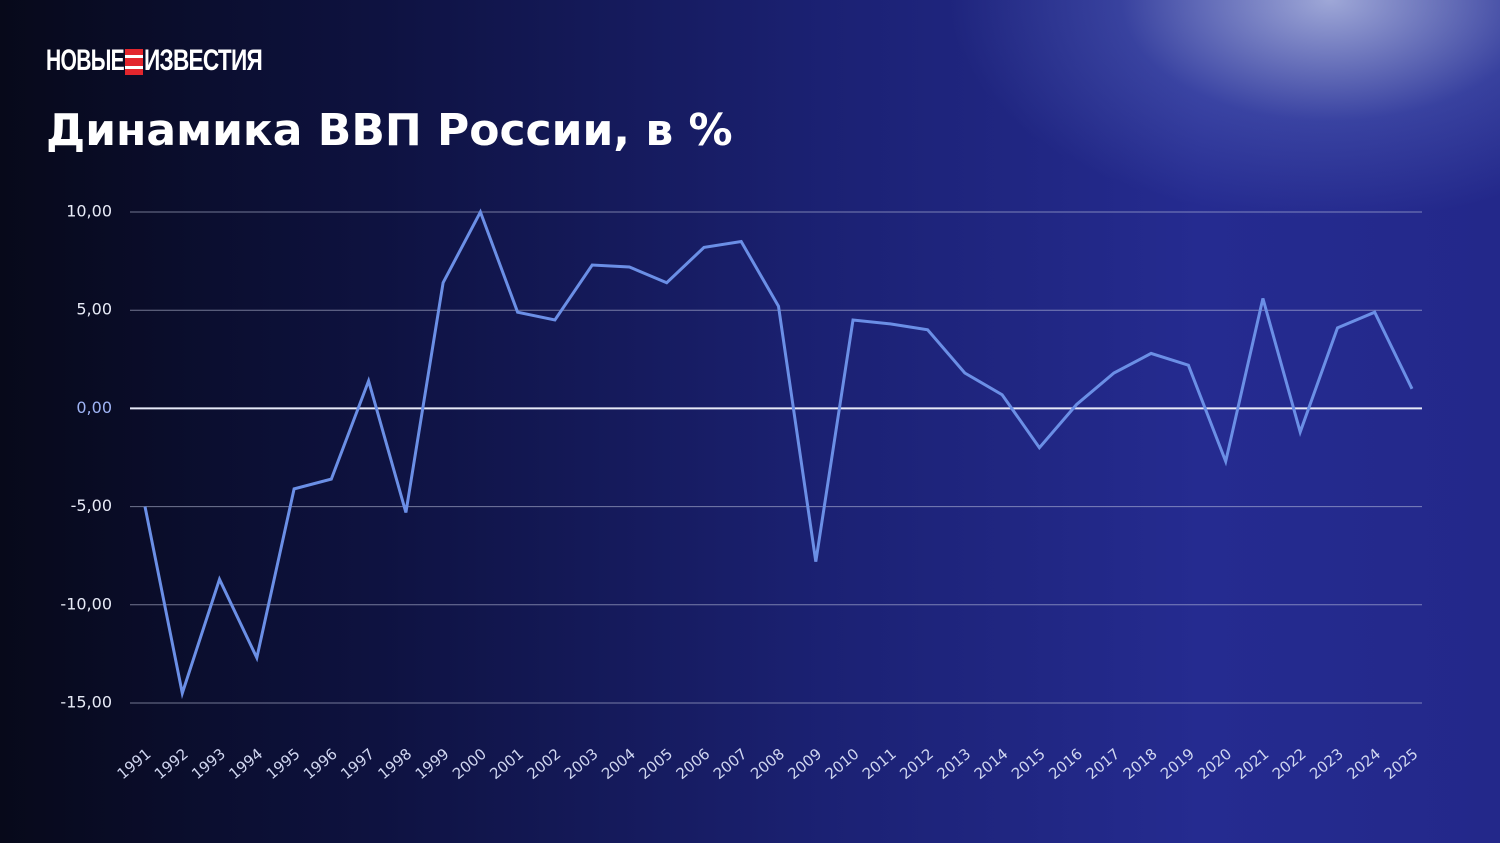 The width and height of the screenshot is (1500, 843). What do you see at coordinates (506, 764) in the screenshot?
I see `x-tick-label: 2001` at bounding box center [506, 764].